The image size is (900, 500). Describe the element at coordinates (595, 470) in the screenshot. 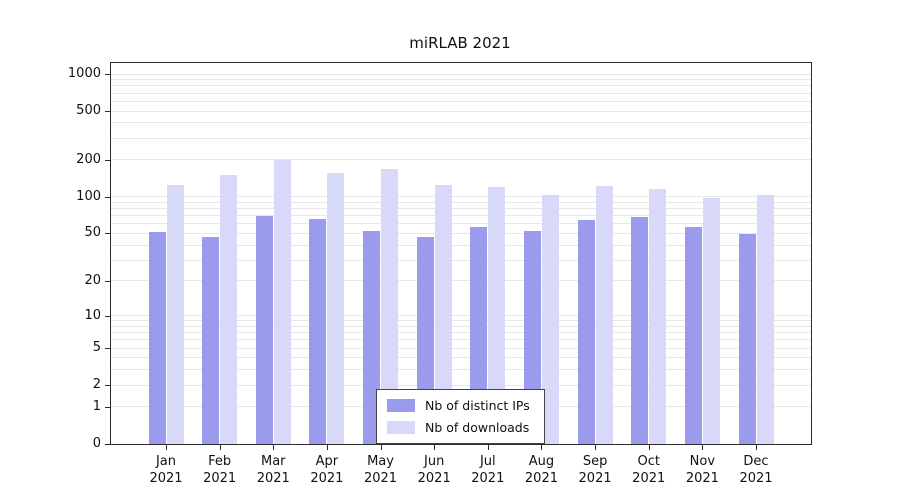

I see `x-tick-label: Sep 2021` at that location.